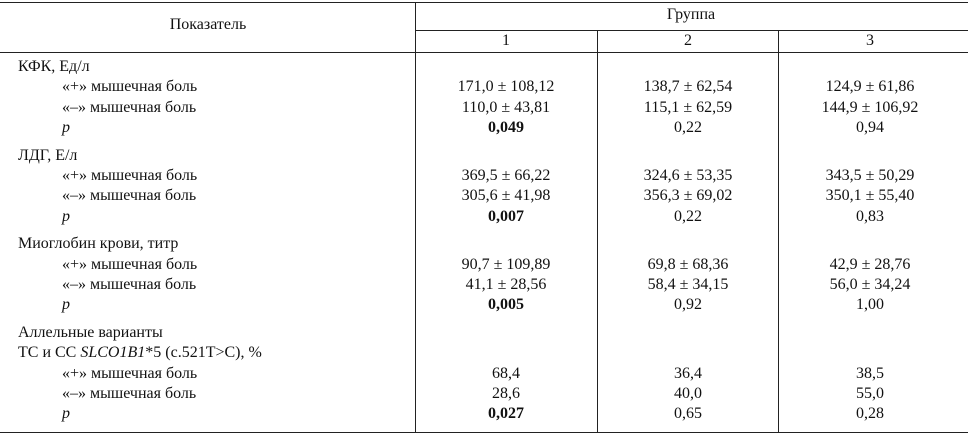  I want to click on cell: 68,4, so click(506, 373).